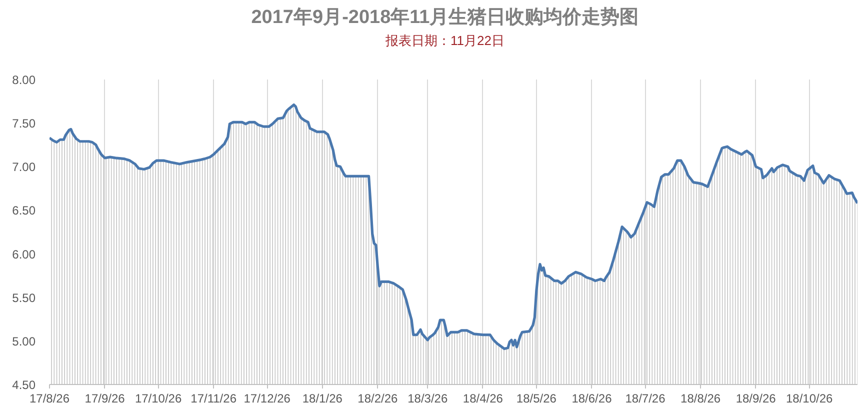 The image size is (868, 409). What do you see at coordinates (645, 399) in the screenshot?
I see `x-tick-label: 18/7/26` at bounding box center [645, 399].